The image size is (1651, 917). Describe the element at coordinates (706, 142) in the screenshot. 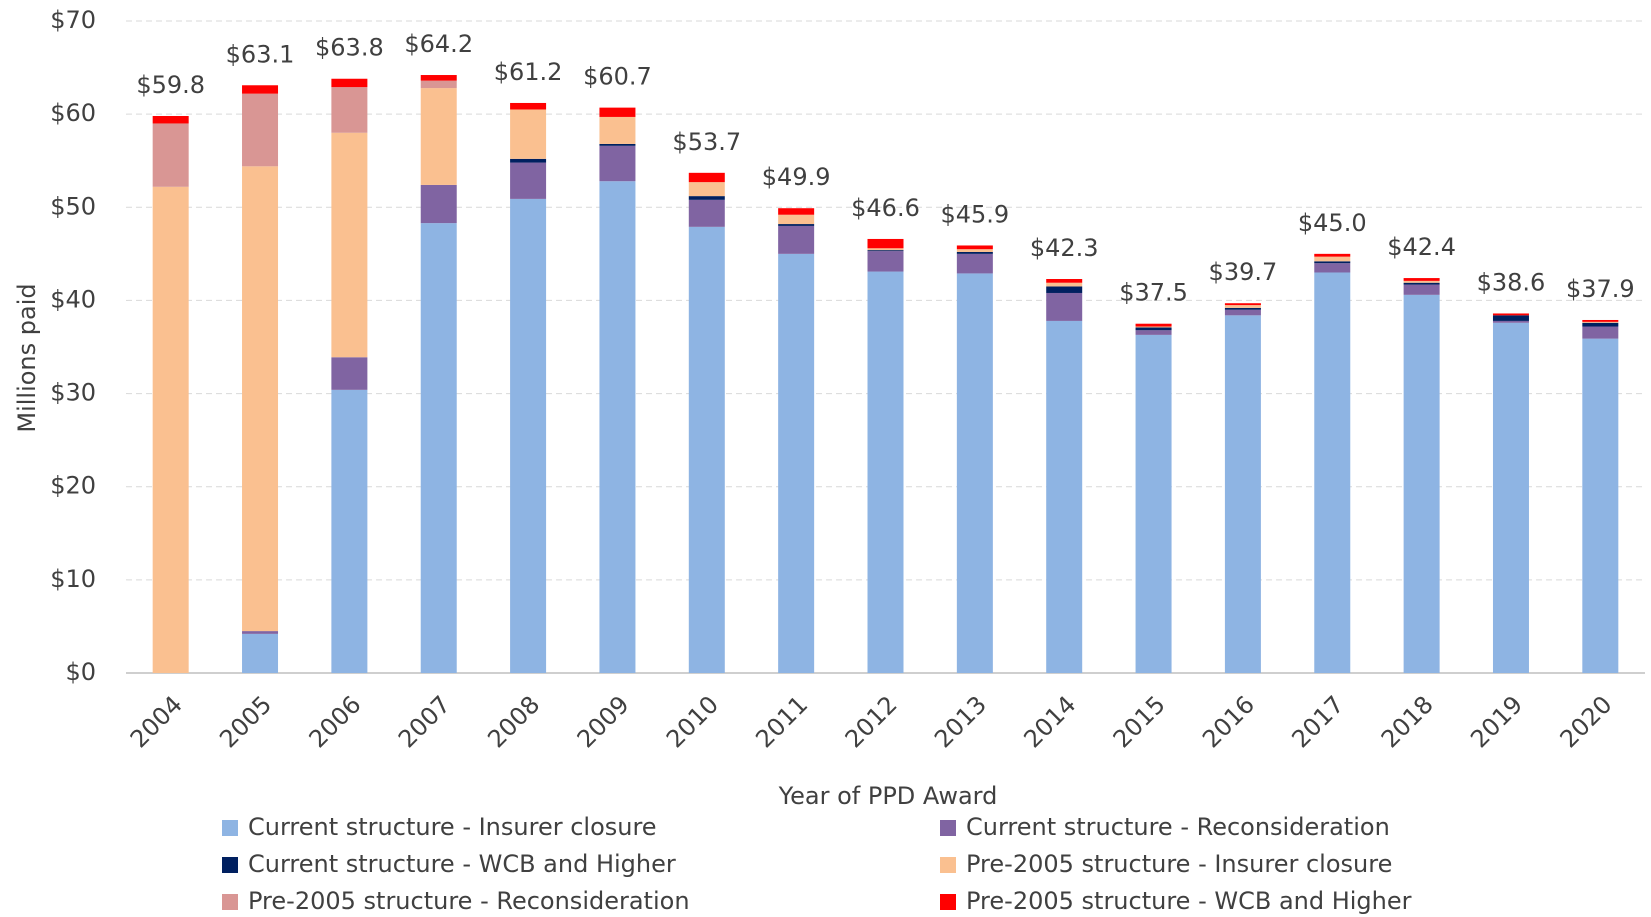

I see `total-label: $53.7` at that location.